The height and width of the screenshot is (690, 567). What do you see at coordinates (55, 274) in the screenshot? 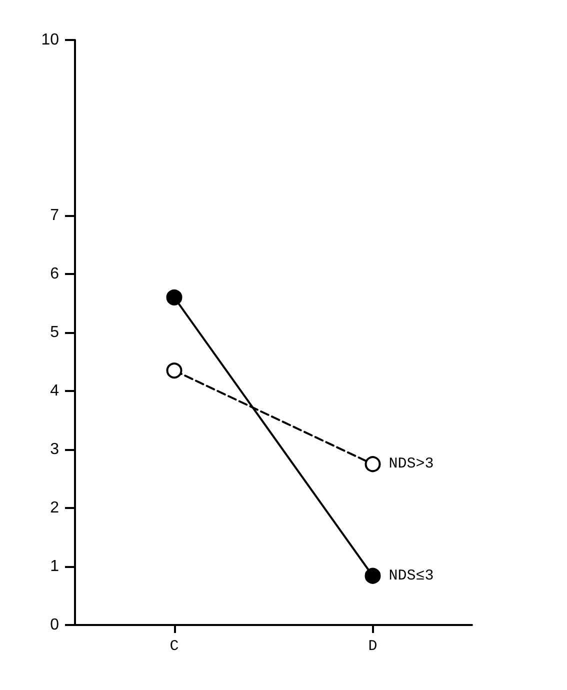
I see `y-tick-label: 6` at bounding box center [55, 274].